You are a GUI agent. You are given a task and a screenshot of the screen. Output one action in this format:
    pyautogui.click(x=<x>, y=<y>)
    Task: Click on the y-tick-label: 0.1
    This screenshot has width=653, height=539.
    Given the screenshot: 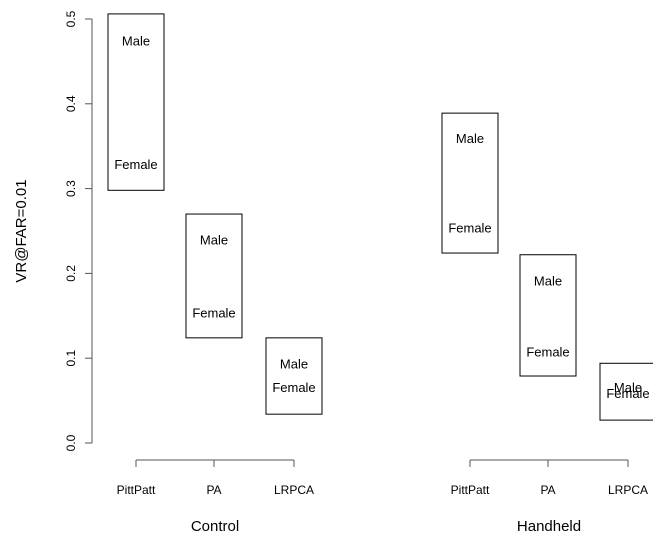 What is the action you would take?
    pyautogui.click(x=71, y=358)
    